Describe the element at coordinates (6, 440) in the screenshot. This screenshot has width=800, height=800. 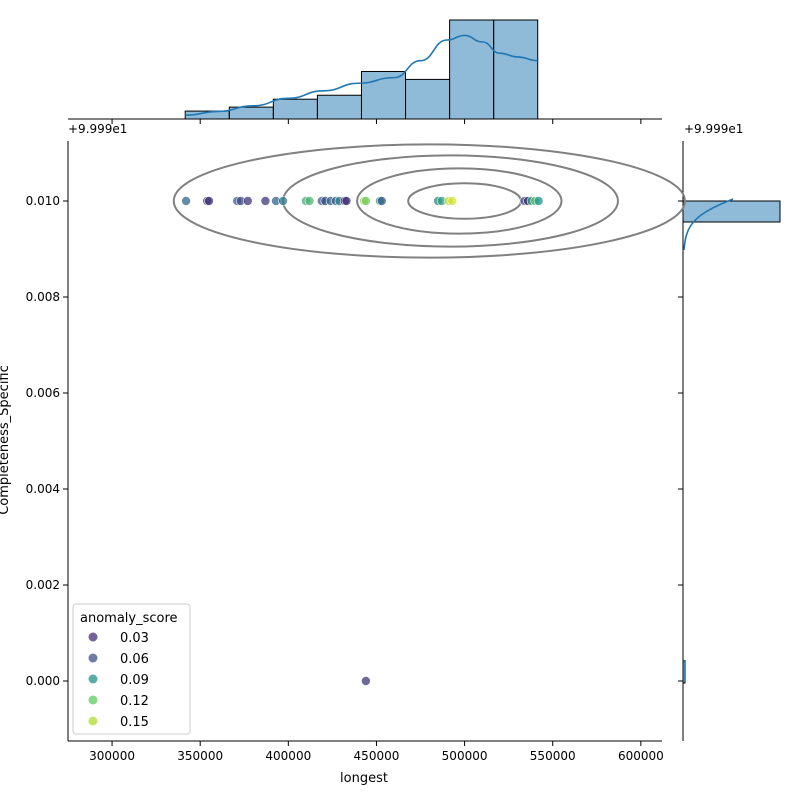
I see `y-axis-label: Completeness_Specific` at that location.